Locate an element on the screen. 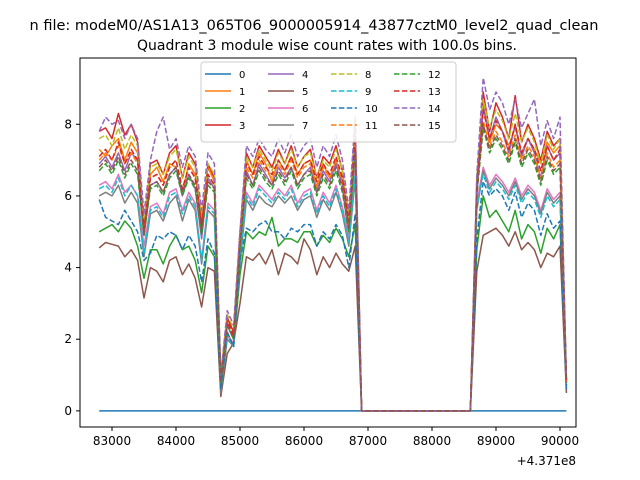  legend-box is located at coordinates (328, 102).